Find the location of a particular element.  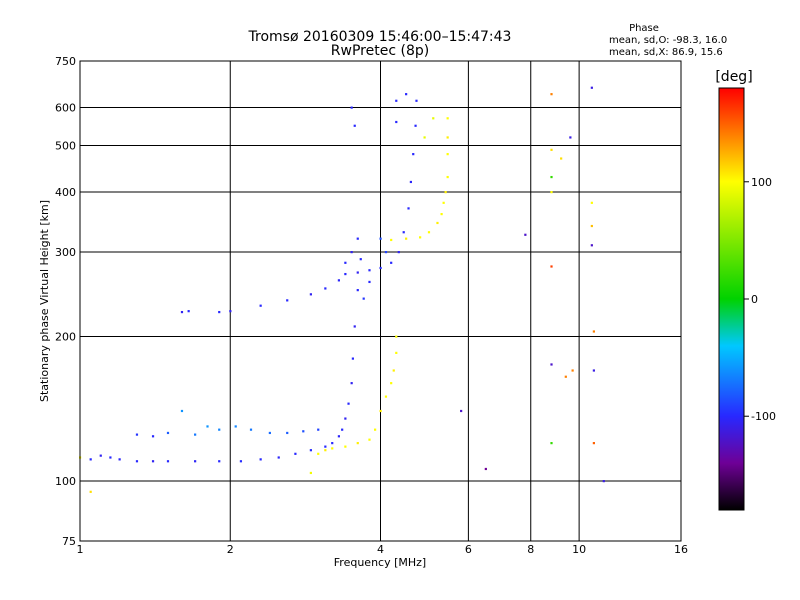

x-tick-label: 4 is located at coordinates (380, 549).